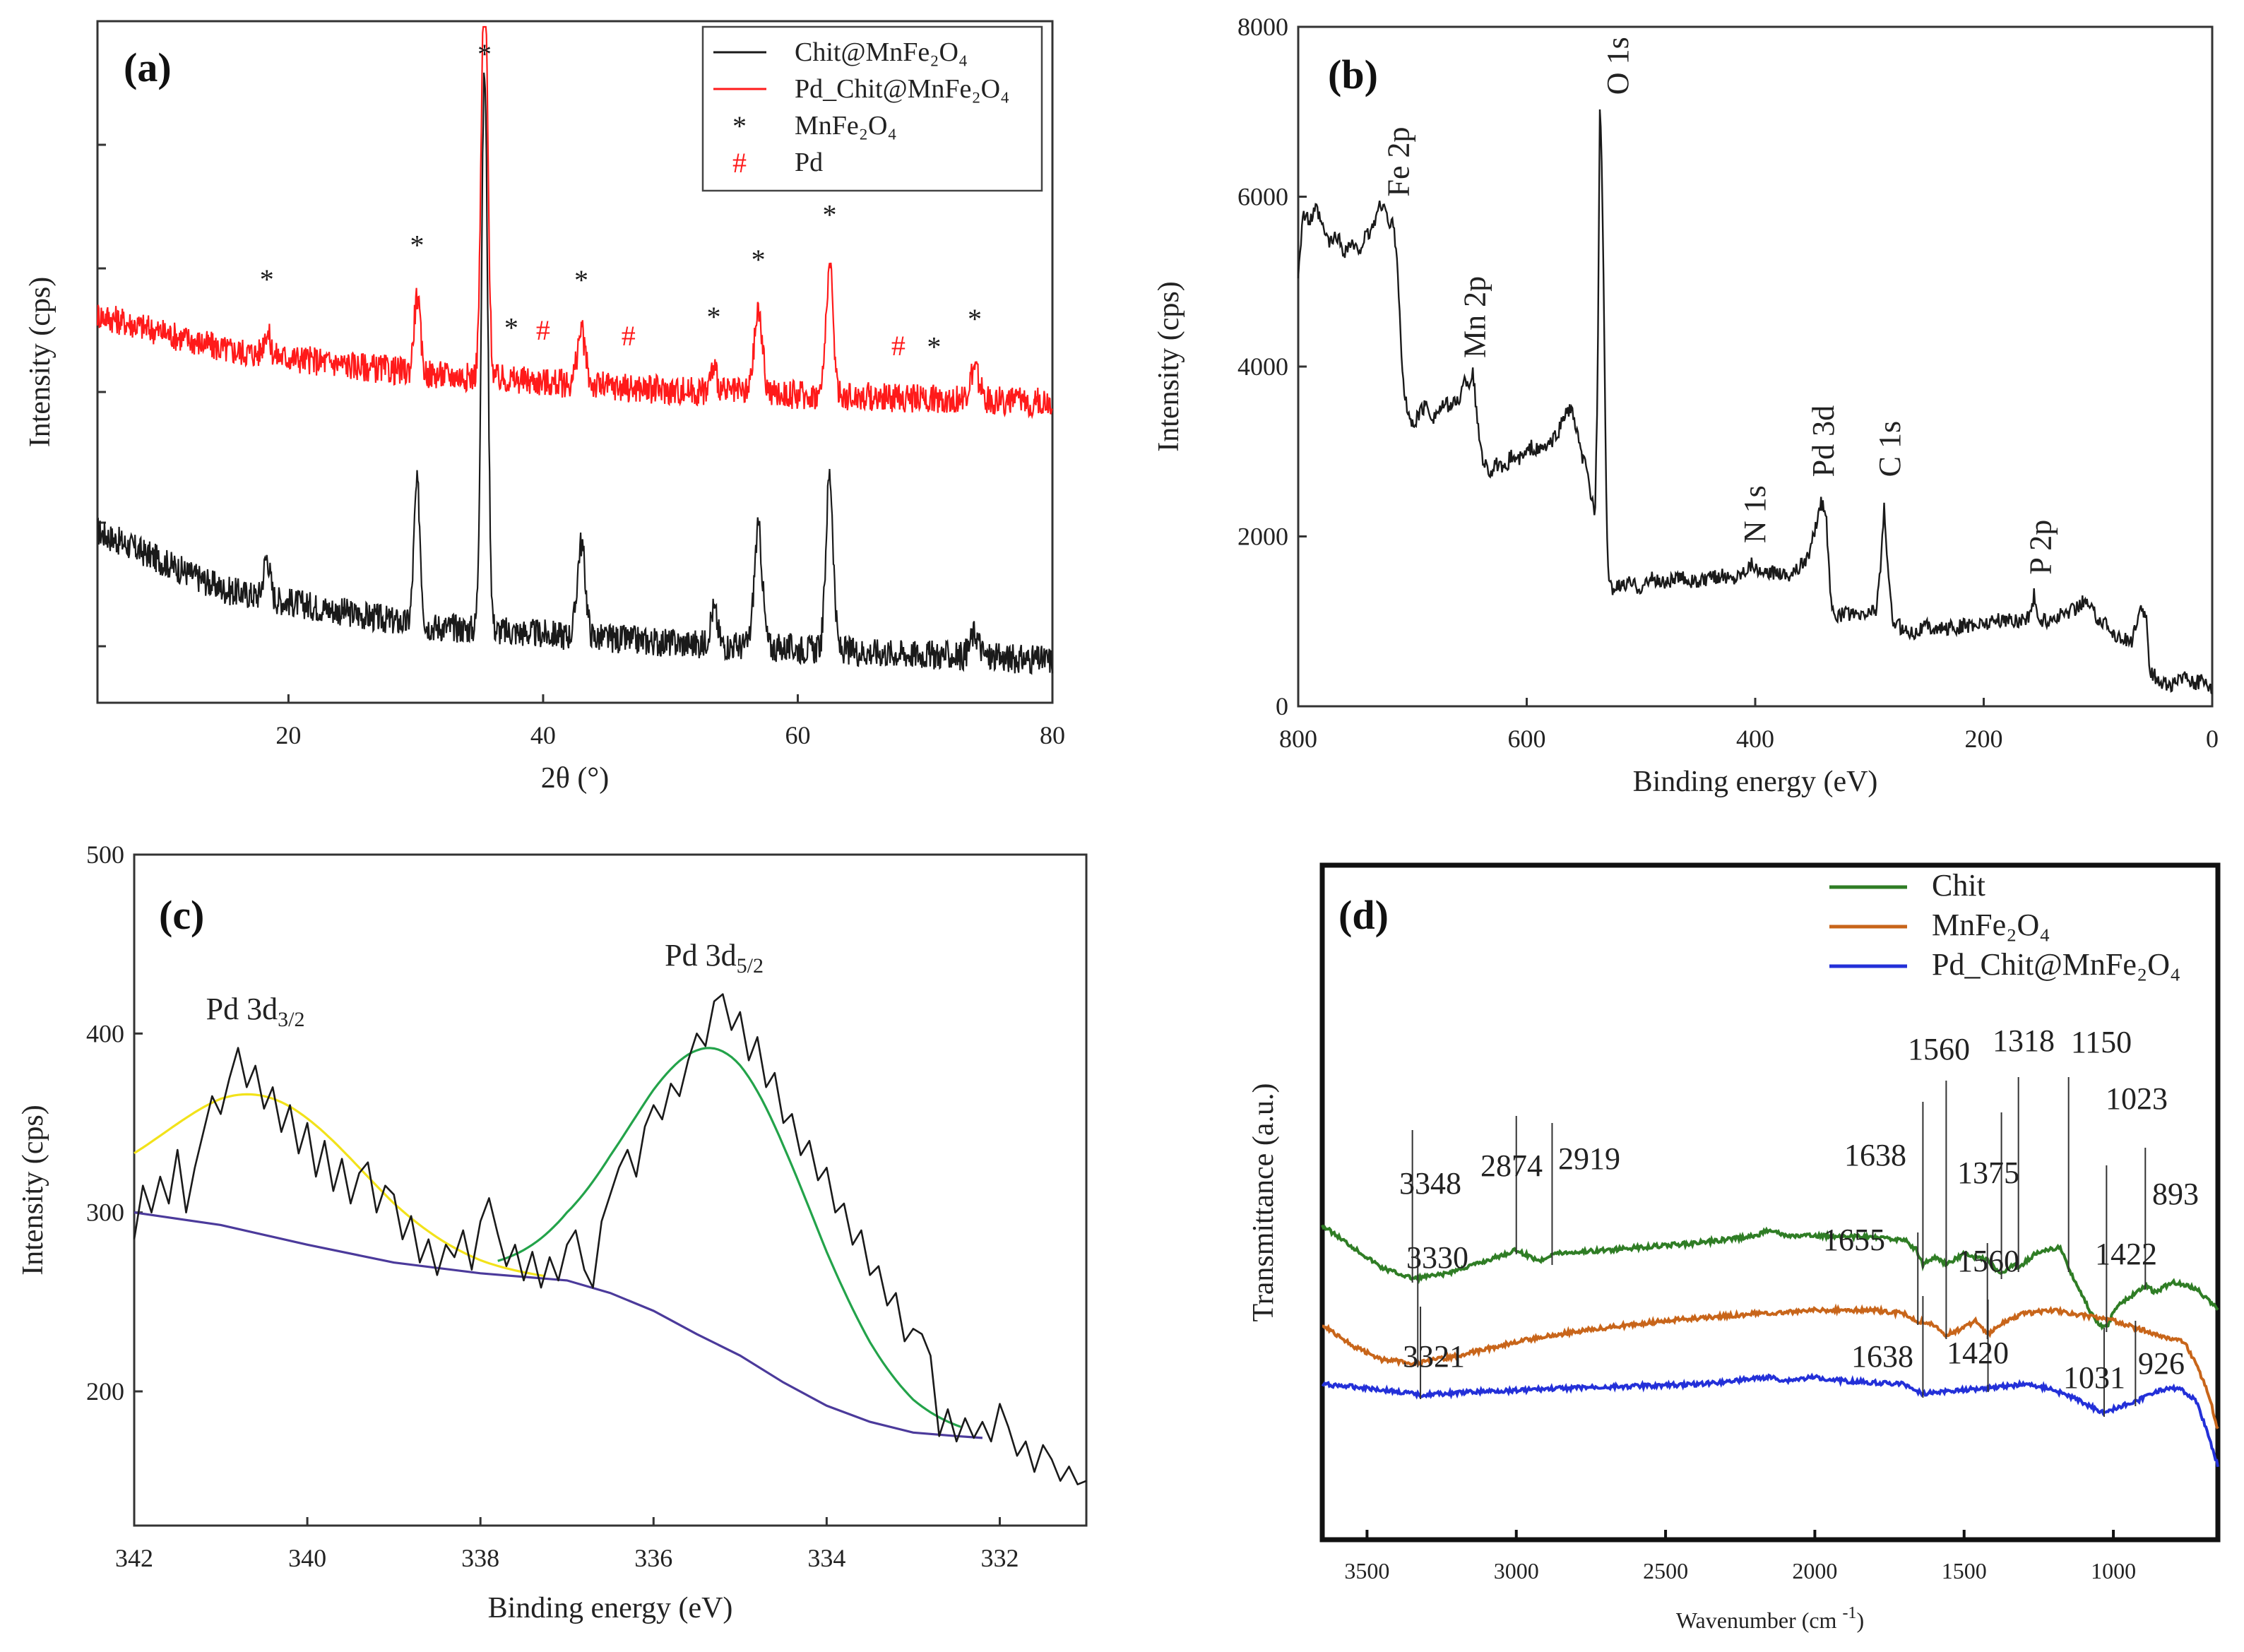  I want to click on panel-d-xlabel: Wavenumber (cm -1), so click(1770, 1619).